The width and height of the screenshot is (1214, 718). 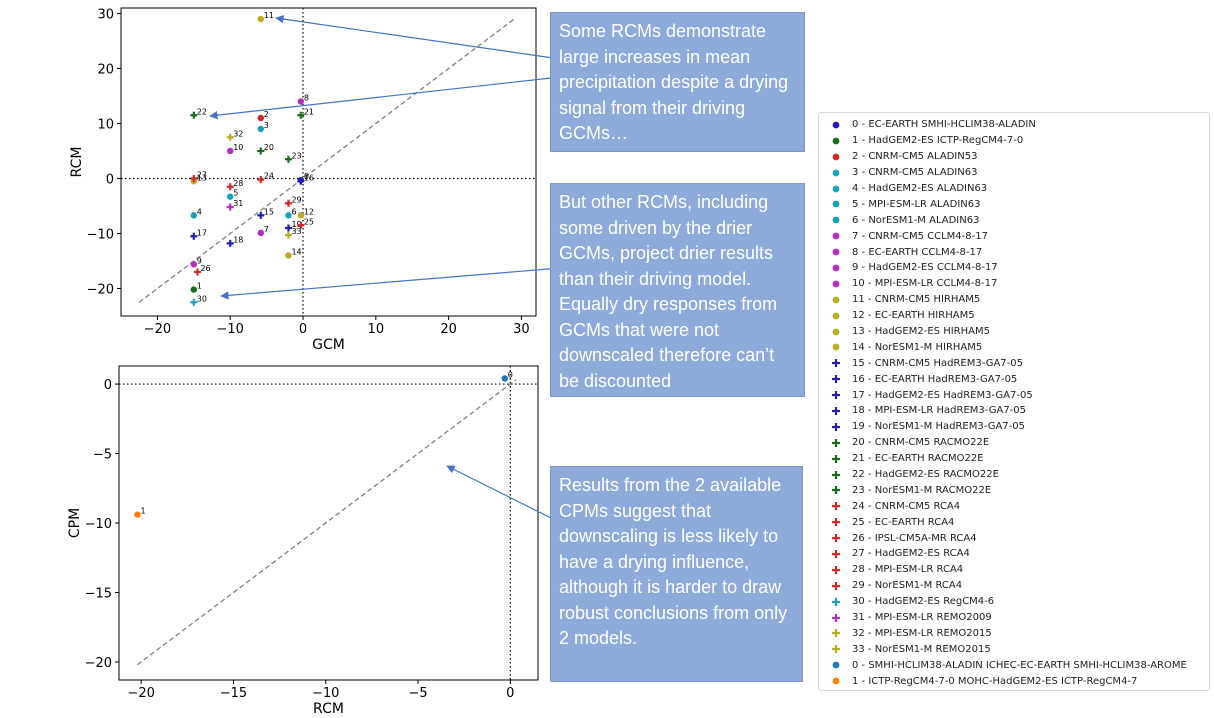 I want to click on point-label: 14, so click(x=296, y=252).